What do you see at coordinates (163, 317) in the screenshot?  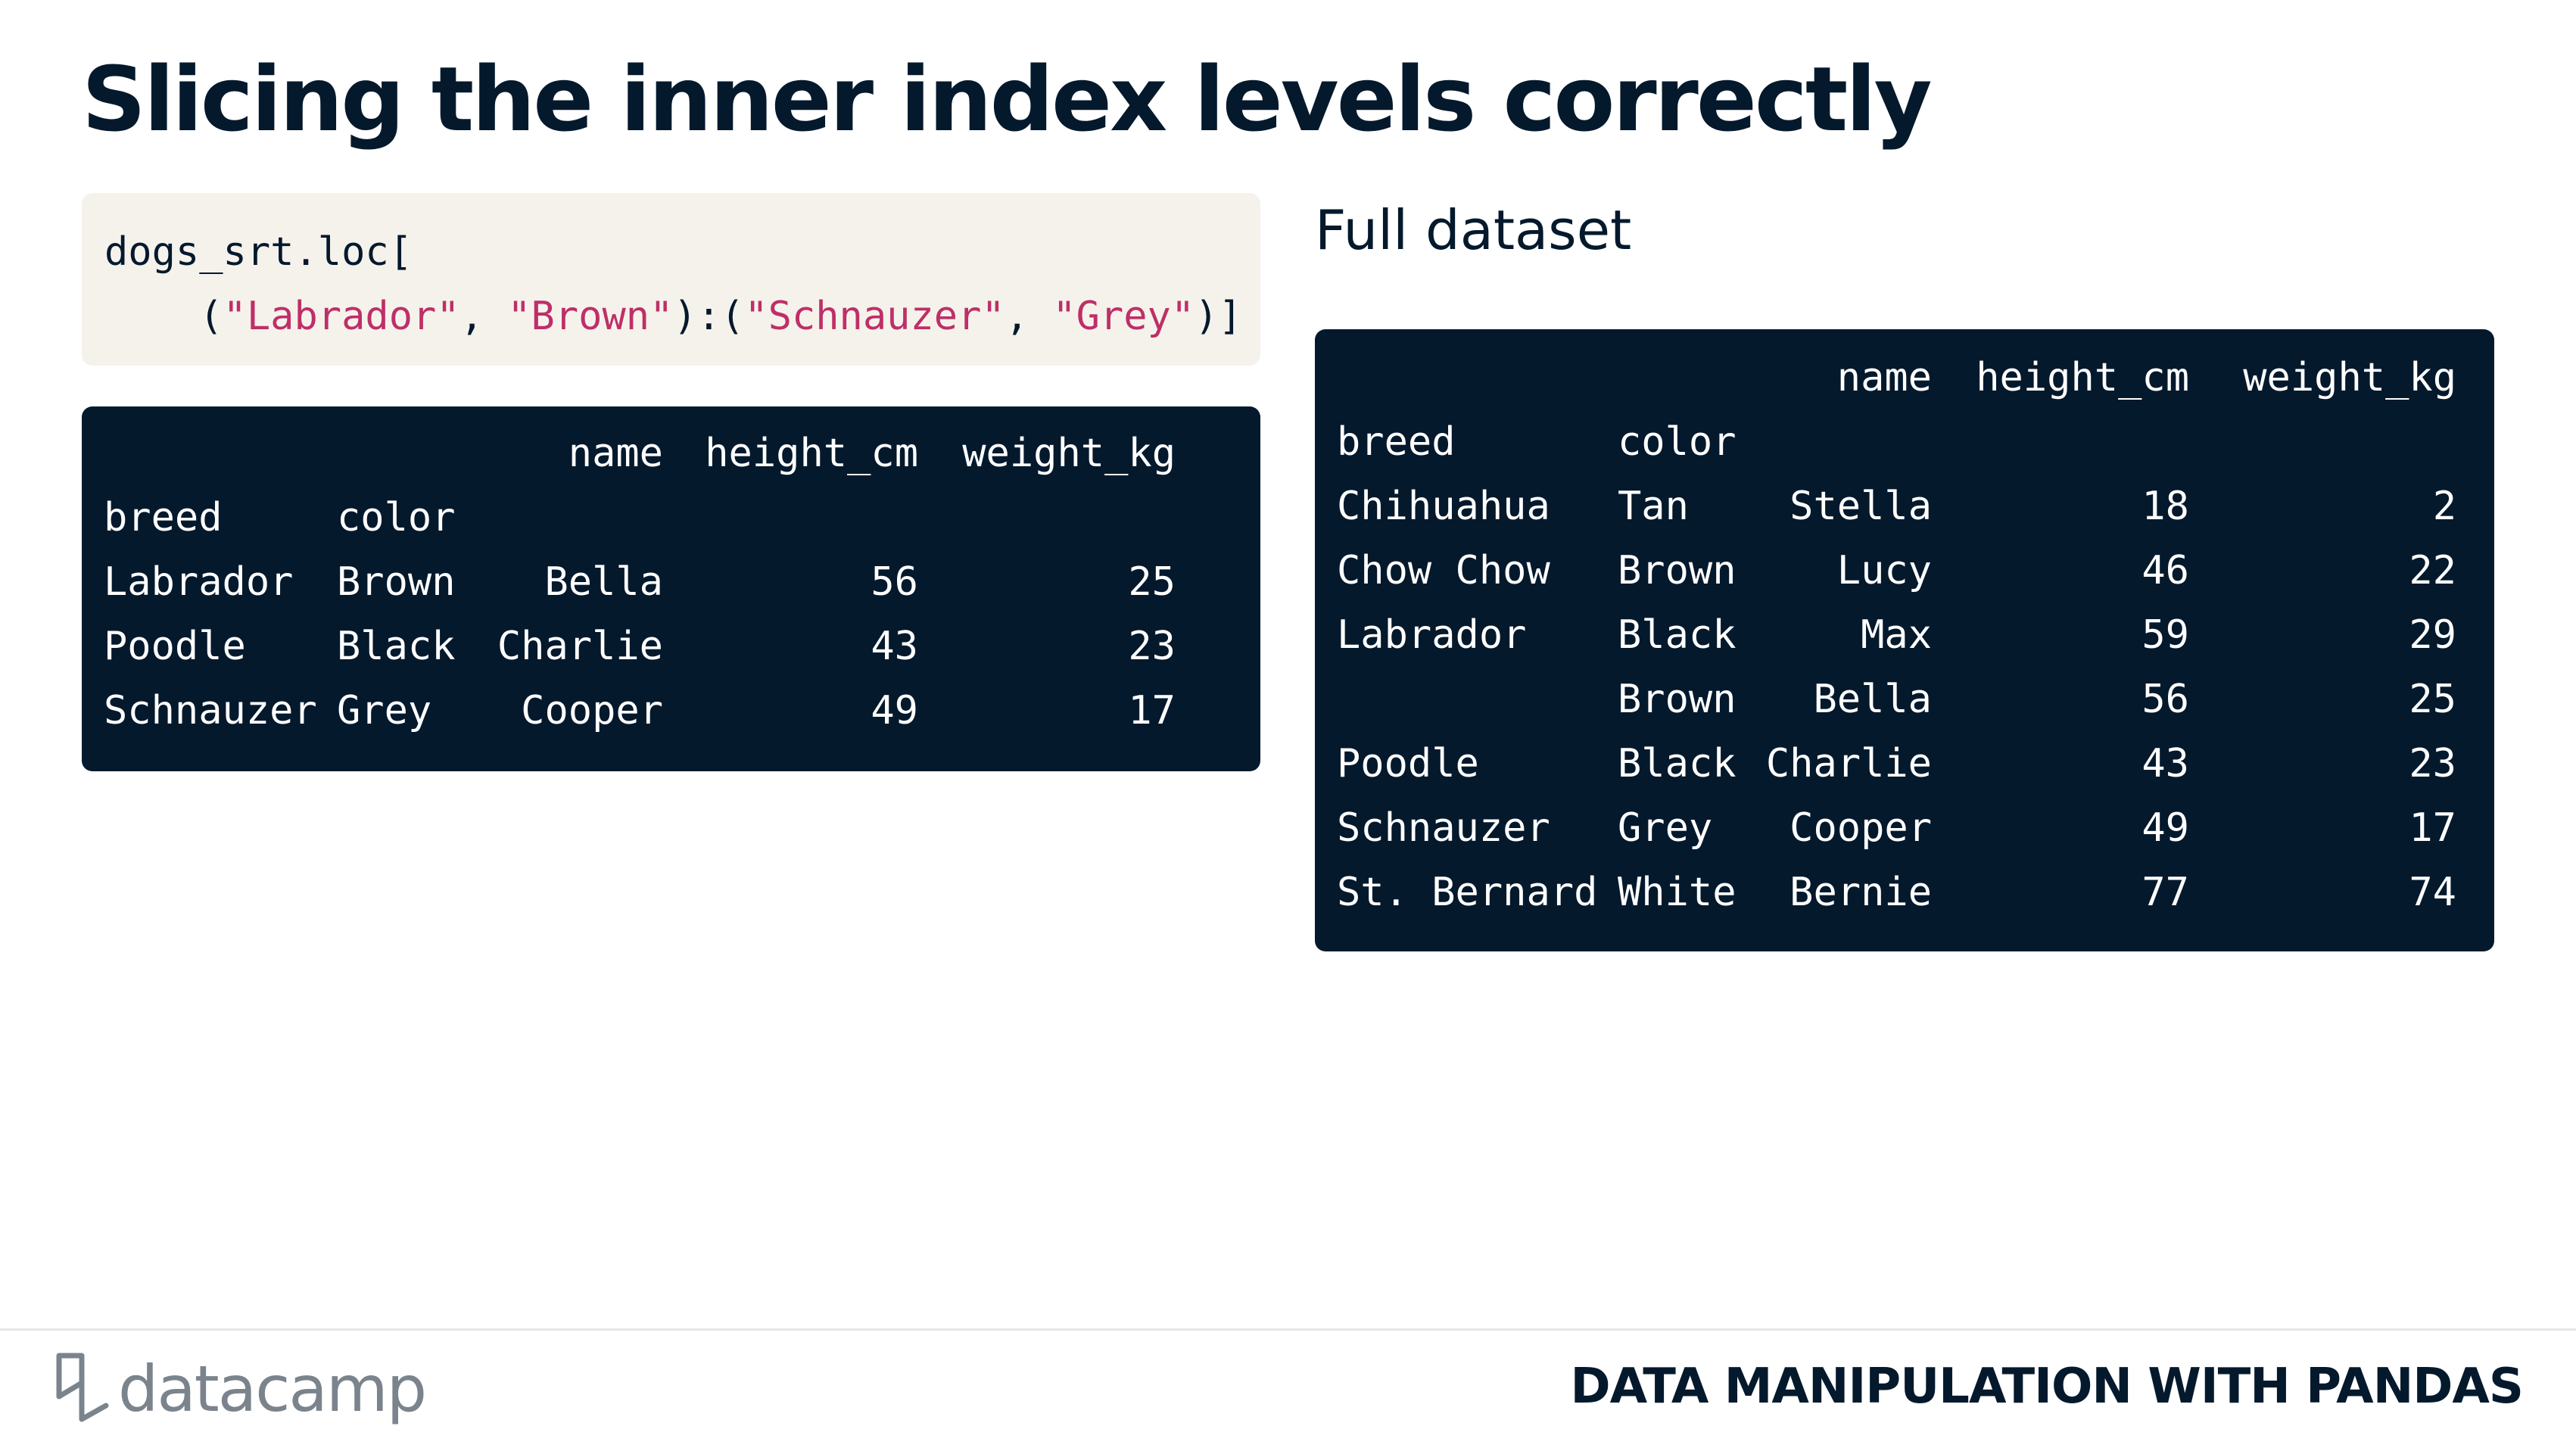 I see `code-text: (` at bounding box center [163, 317].